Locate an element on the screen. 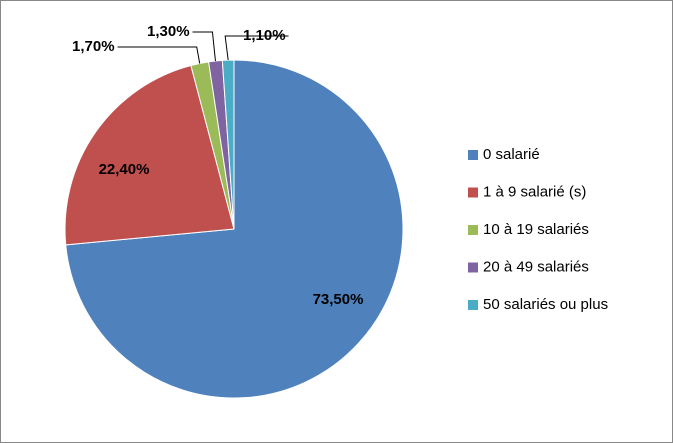 This screenshot has height=443, width=673. legend-label: 50 salariés ou plus is located at coordinates (545, 304).